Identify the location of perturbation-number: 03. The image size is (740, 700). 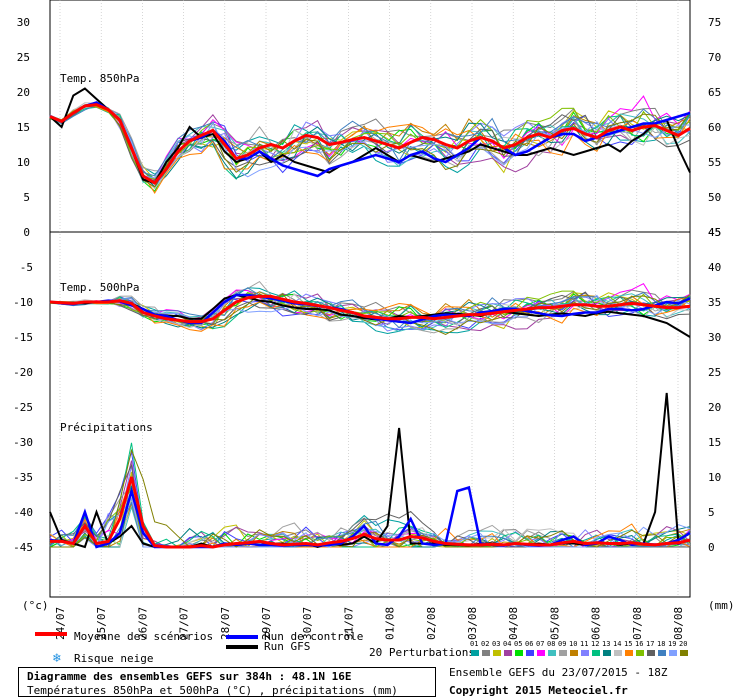
(496, 644).